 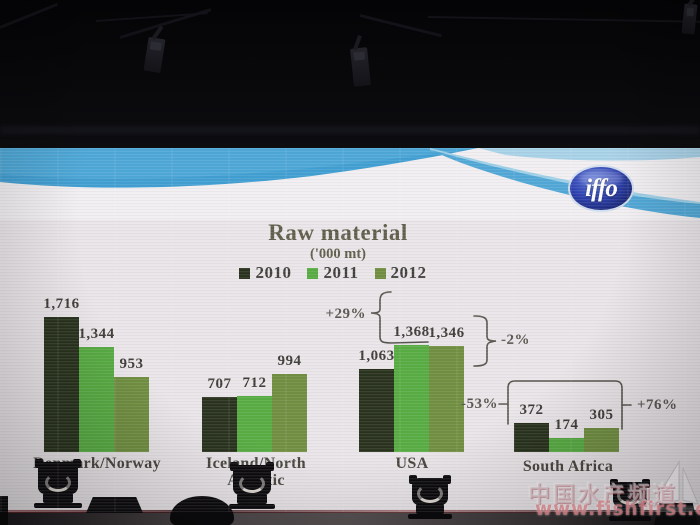 I want to click on annotation-usa-drop: -2%, so click(x=515, y=340).